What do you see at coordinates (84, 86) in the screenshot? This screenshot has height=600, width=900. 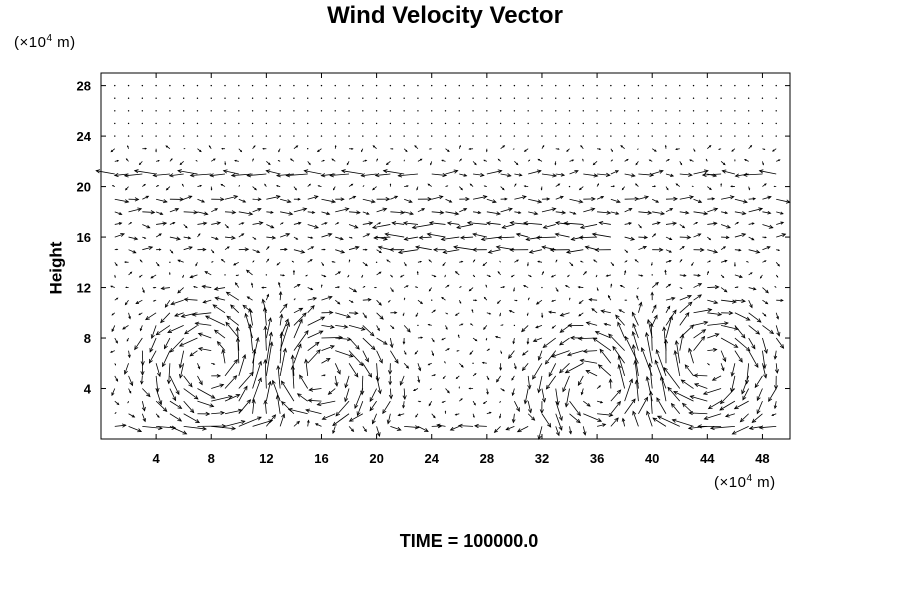 I see `y-tick-label-6: 28` at bounding box center [84, 86].